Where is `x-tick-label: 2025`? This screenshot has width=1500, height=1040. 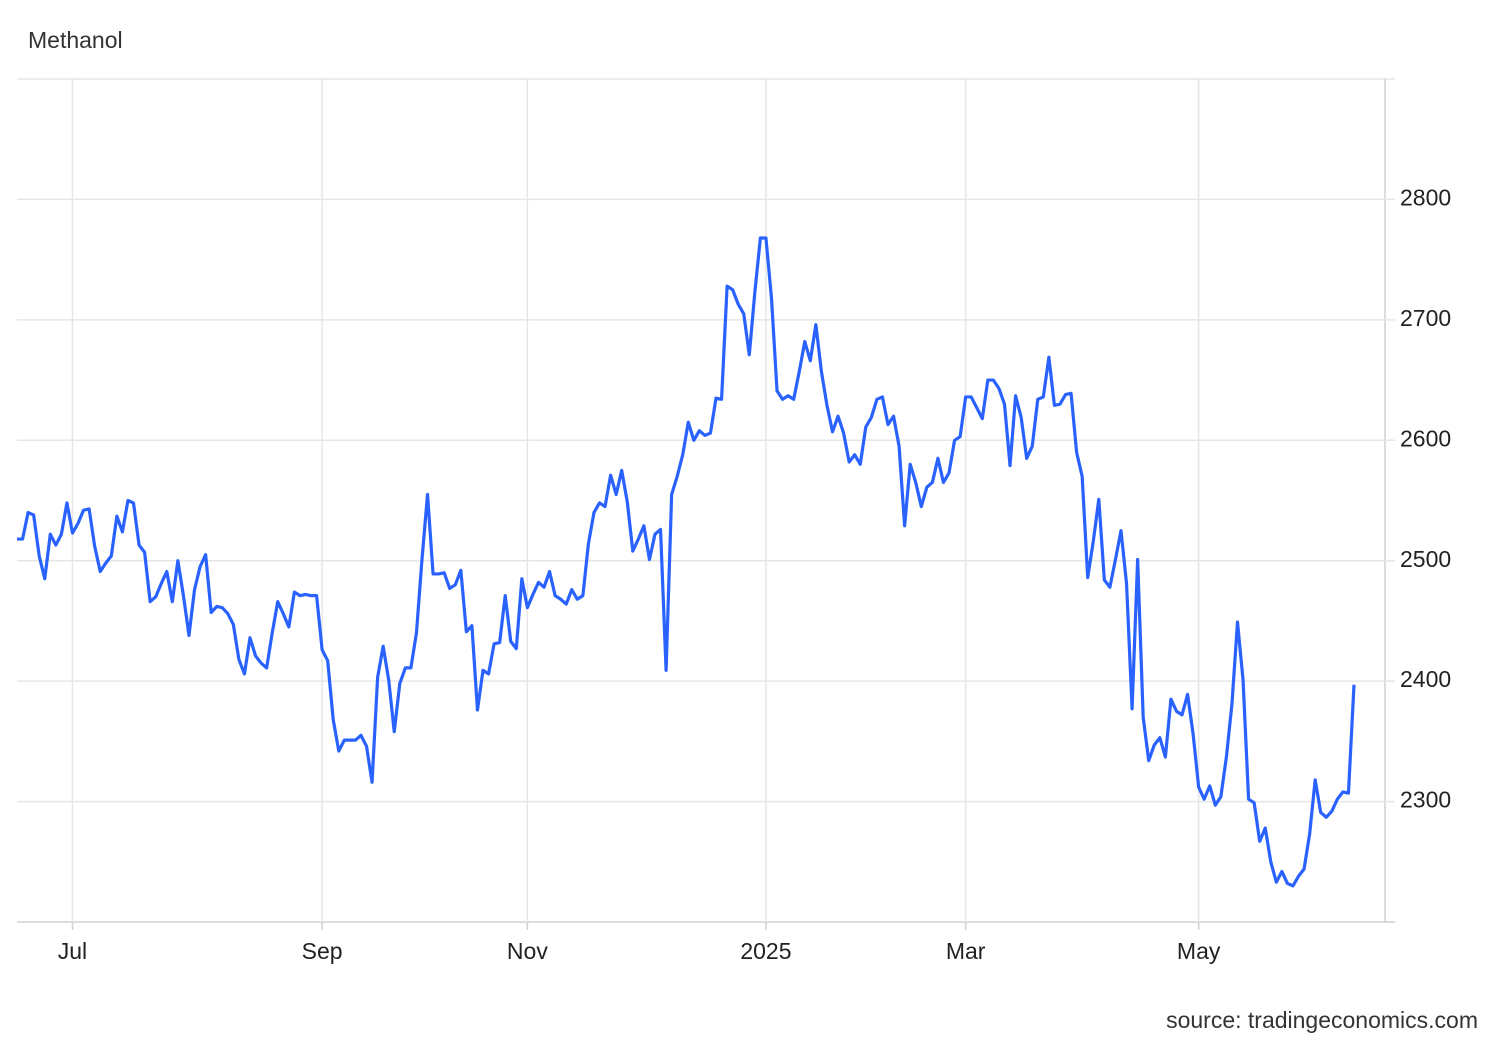 x-tick-label: 2025 is located at coordinates (765, 951).